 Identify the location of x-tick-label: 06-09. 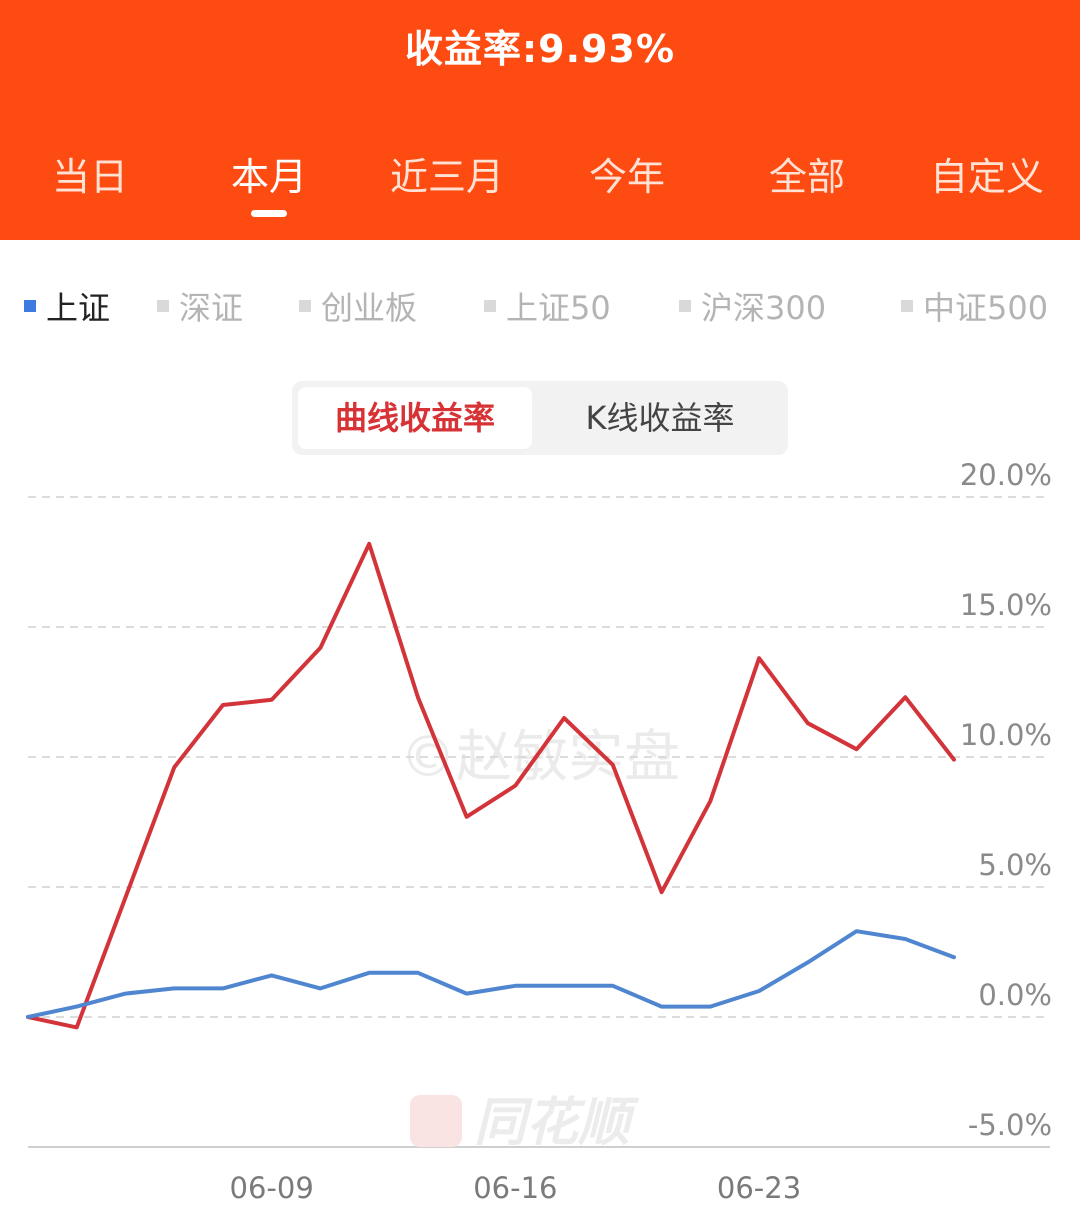
(272, 1188).